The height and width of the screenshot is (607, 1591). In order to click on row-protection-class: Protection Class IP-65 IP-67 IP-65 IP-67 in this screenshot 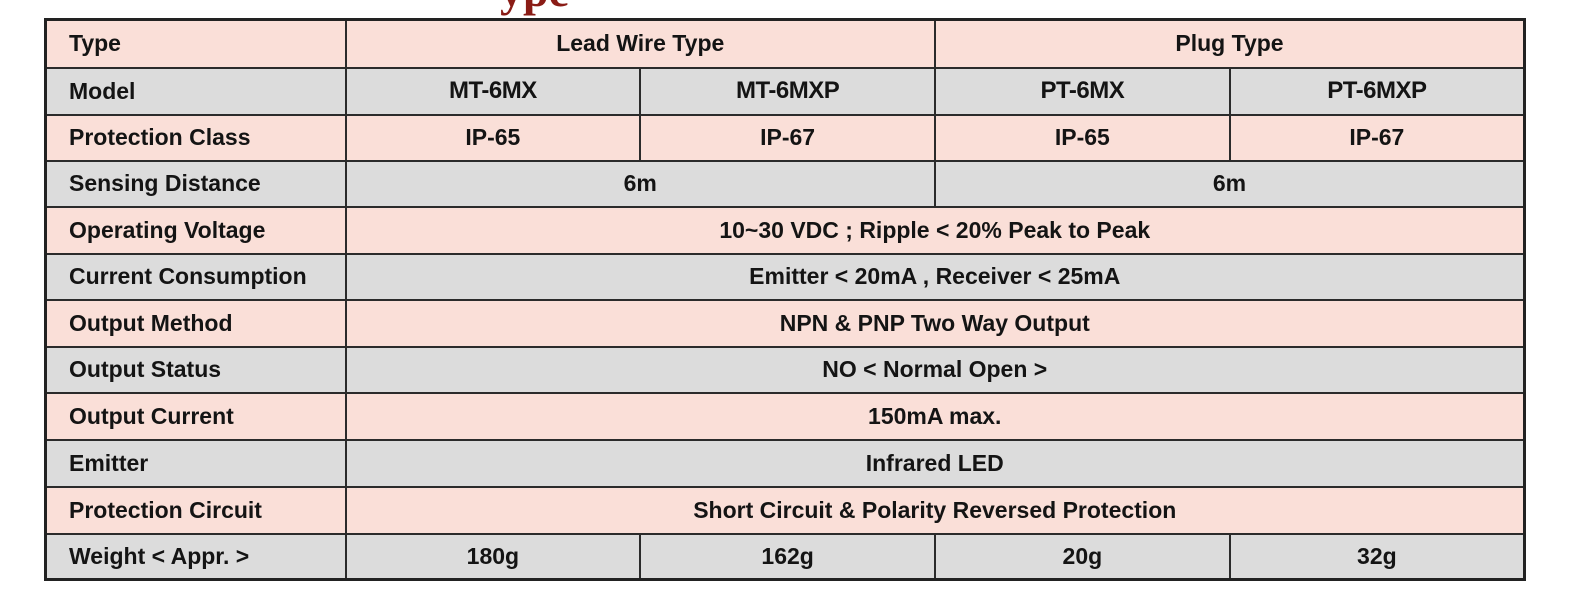, I will do `click(785, 137)`.